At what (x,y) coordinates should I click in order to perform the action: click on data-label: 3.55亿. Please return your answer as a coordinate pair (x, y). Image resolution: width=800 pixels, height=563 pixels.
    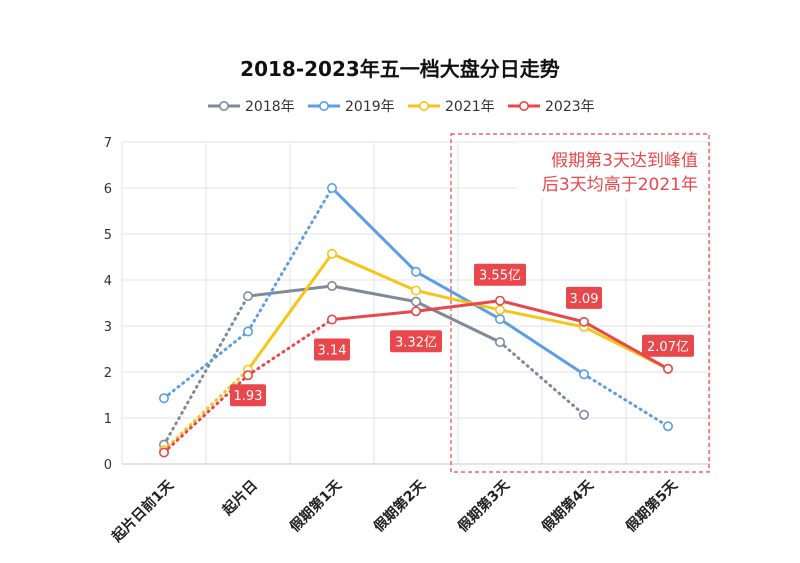
    Looking at the image, I should click on (500, 276).